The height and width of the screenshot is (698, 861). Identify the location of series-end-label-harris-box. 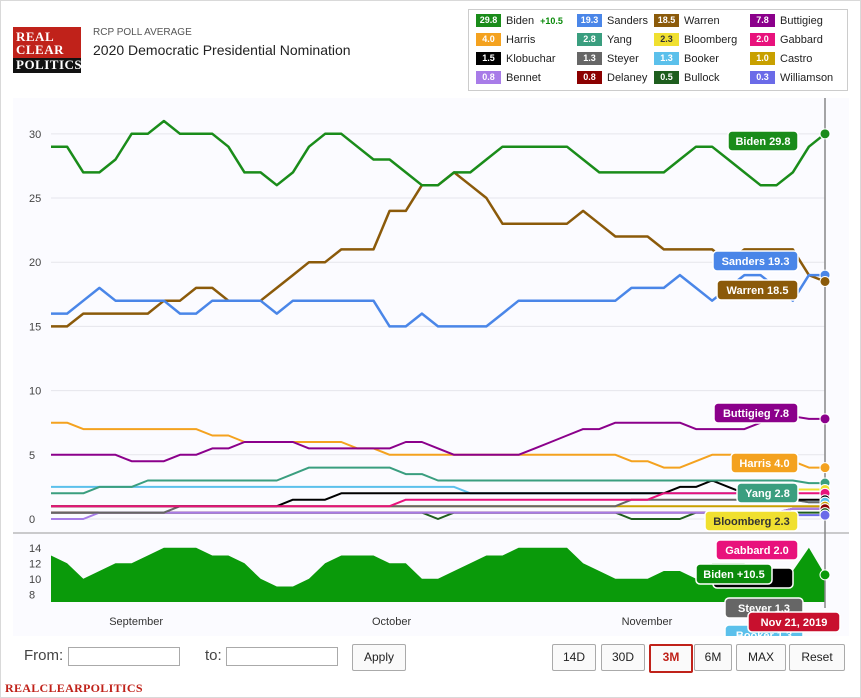
(764, 463).